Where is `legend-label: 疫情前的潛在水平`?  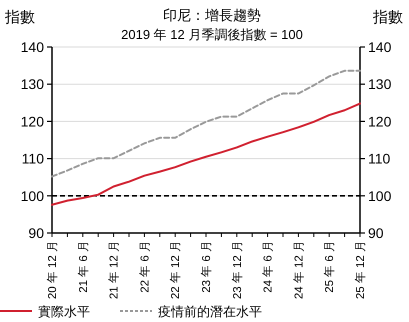 legend-label: 疫情前的潛在水平 is located at coordinates (210, 311).